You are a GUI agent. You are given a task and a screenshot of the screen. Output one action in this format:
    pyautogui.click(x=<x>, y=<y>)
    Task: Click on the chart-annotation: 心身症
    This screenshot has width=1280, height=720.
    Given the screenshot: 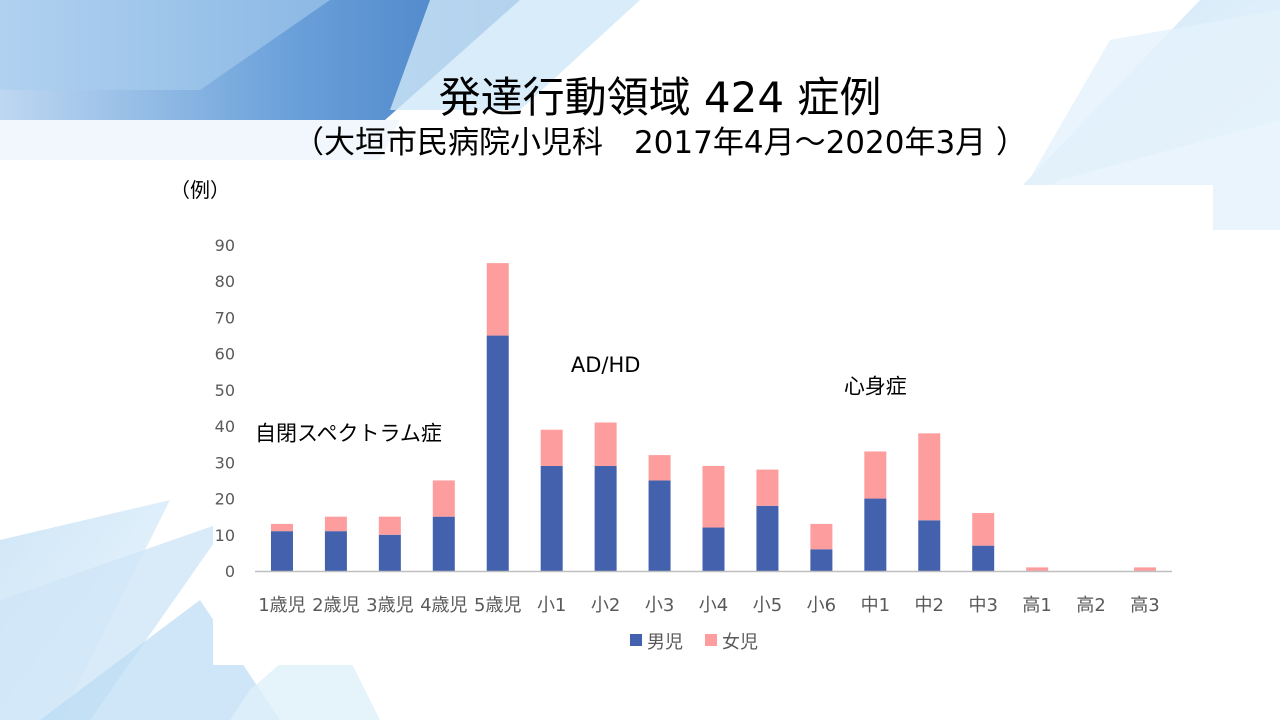 What is the action you would take?
    pyautogui.click(x=875, y=387)
    